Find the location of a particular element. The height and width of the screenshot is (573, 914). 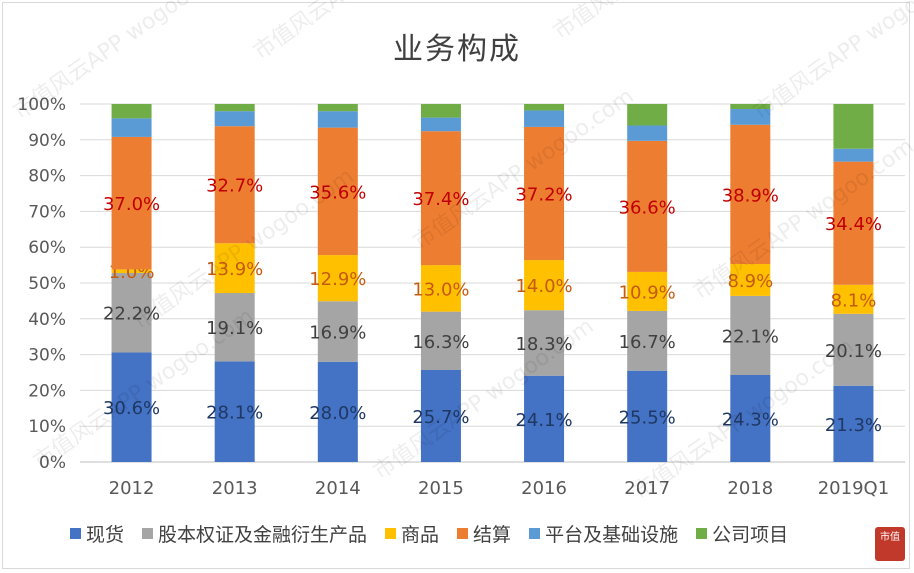

legend-item: 结算 is located at coordinates (484, 533).